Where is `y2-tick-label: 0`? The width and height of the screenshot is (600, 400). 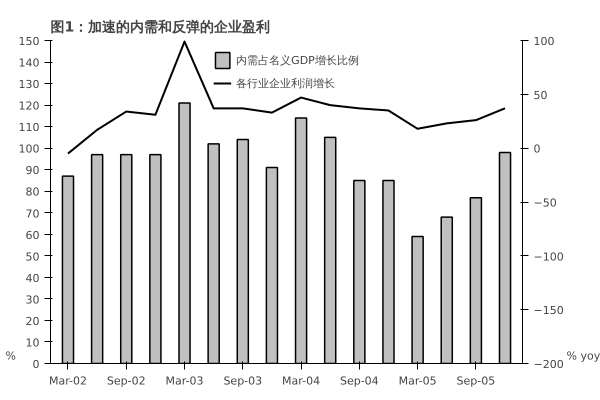
y2-tick-label: 0 is located at coordinates (537, 149).